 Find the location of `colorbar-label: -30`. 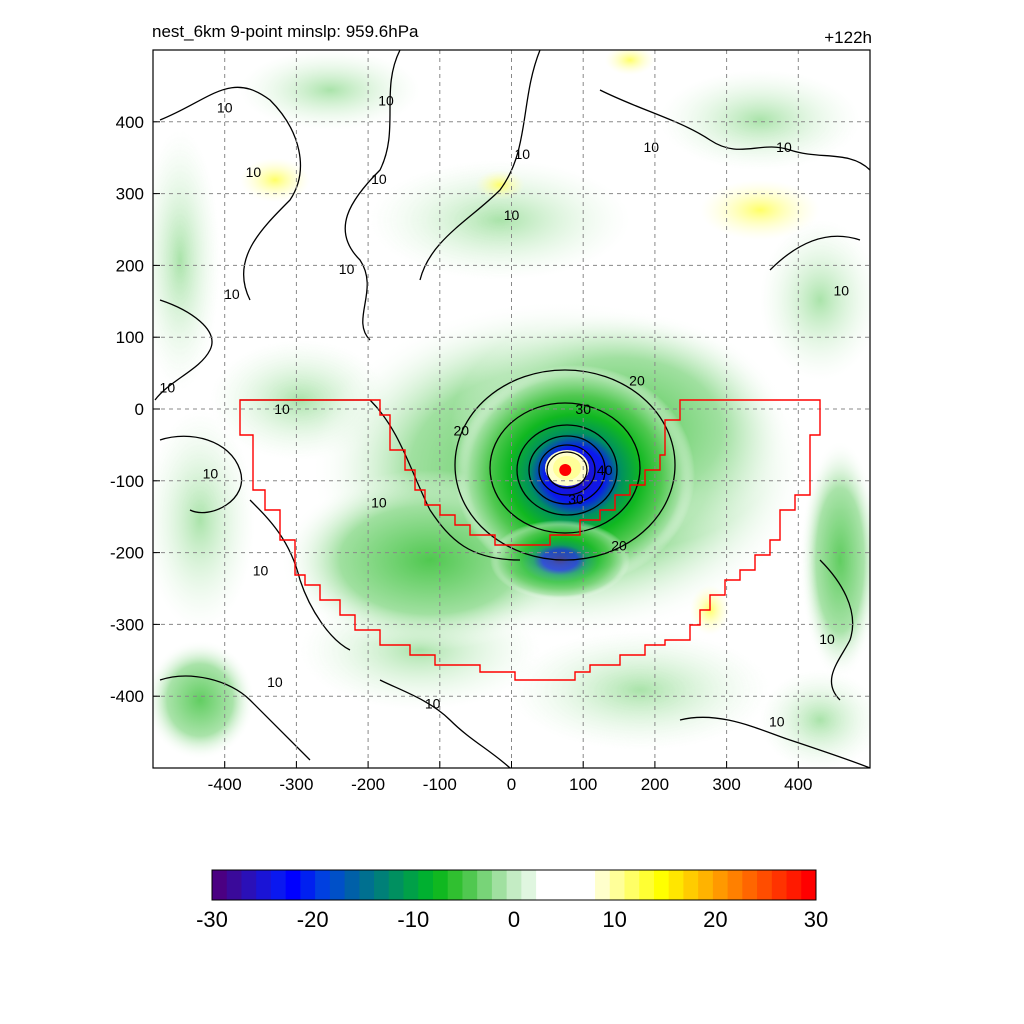

colorbar-label: -30 is located at coordinates (212, 919).